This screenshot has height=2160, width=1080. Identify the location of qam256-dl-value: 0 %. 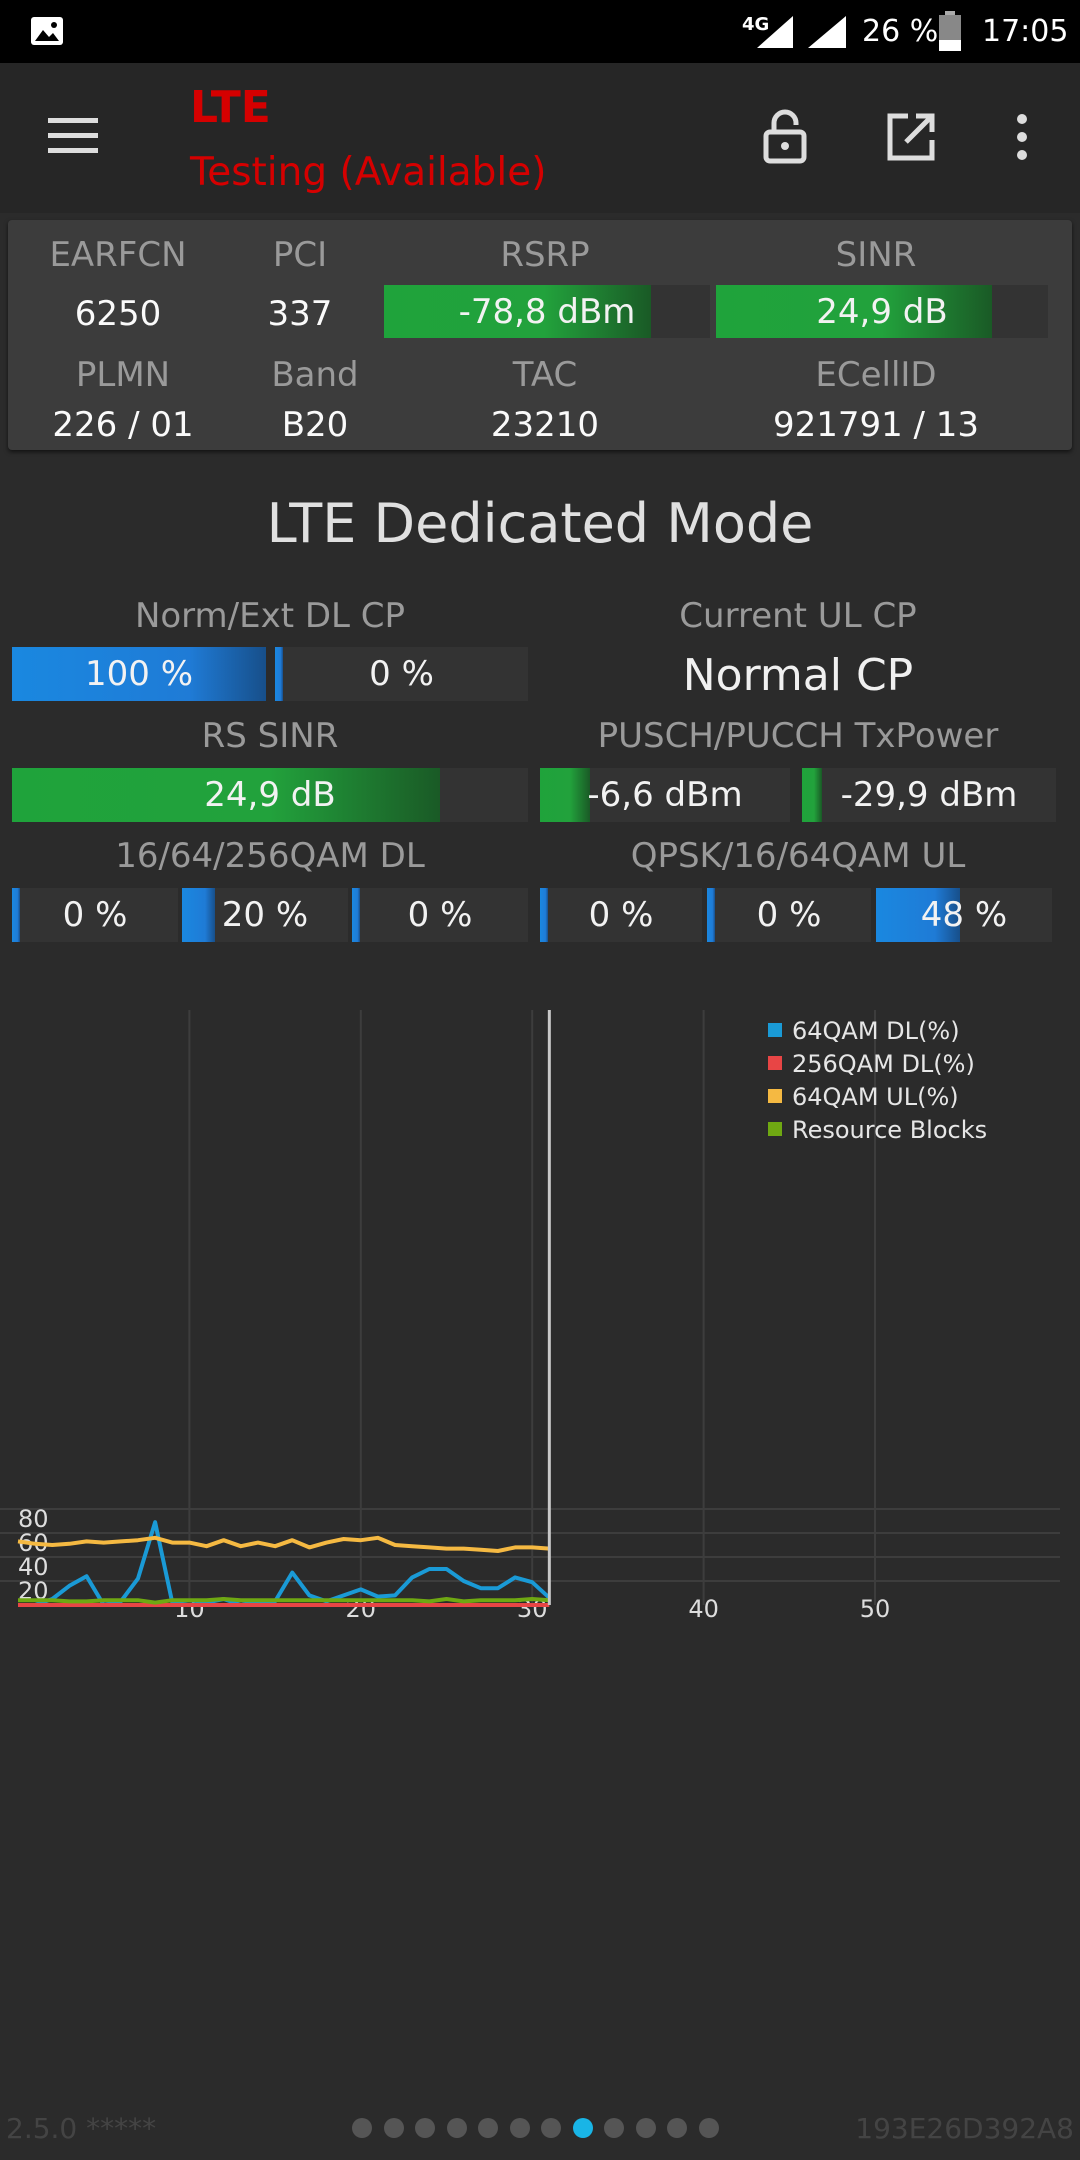
(440, 915).